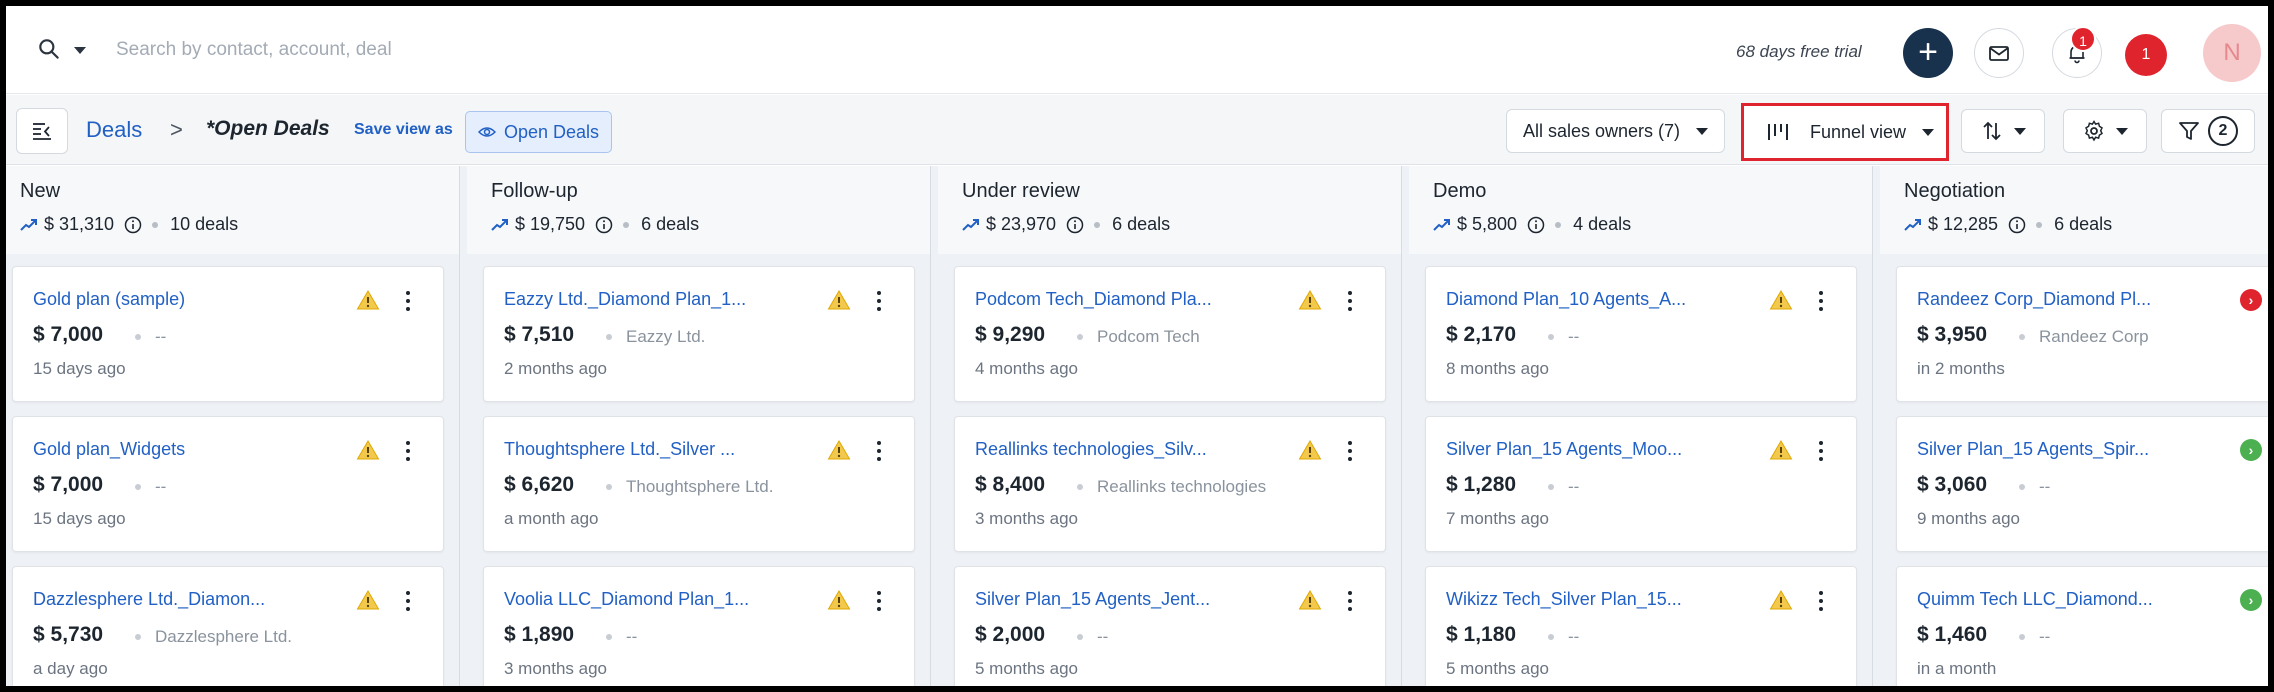 The image size is (2274, 692). I want to click on deal-amount: $ 1,460, so click(1952, 634).